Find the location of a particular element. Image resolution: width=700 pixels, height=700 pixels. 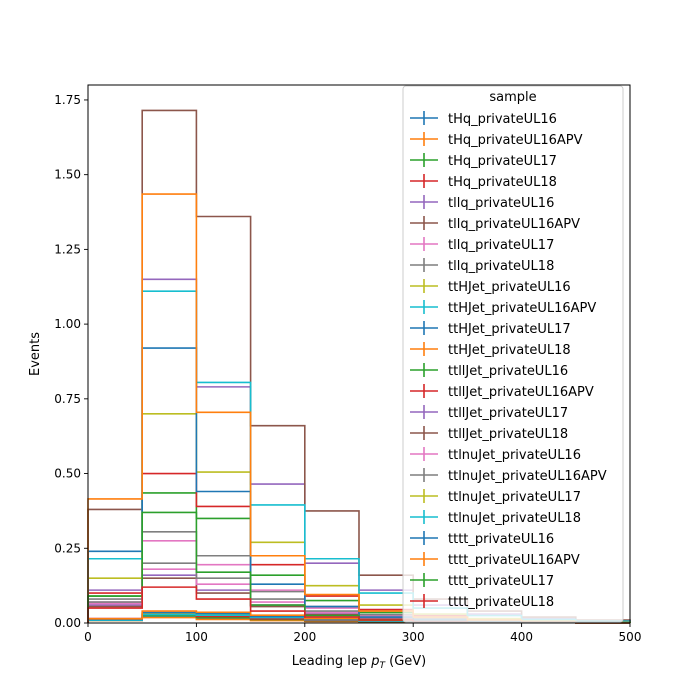

legend-label: ttllJet_privateUL18 is located at coordinates (508, 434).